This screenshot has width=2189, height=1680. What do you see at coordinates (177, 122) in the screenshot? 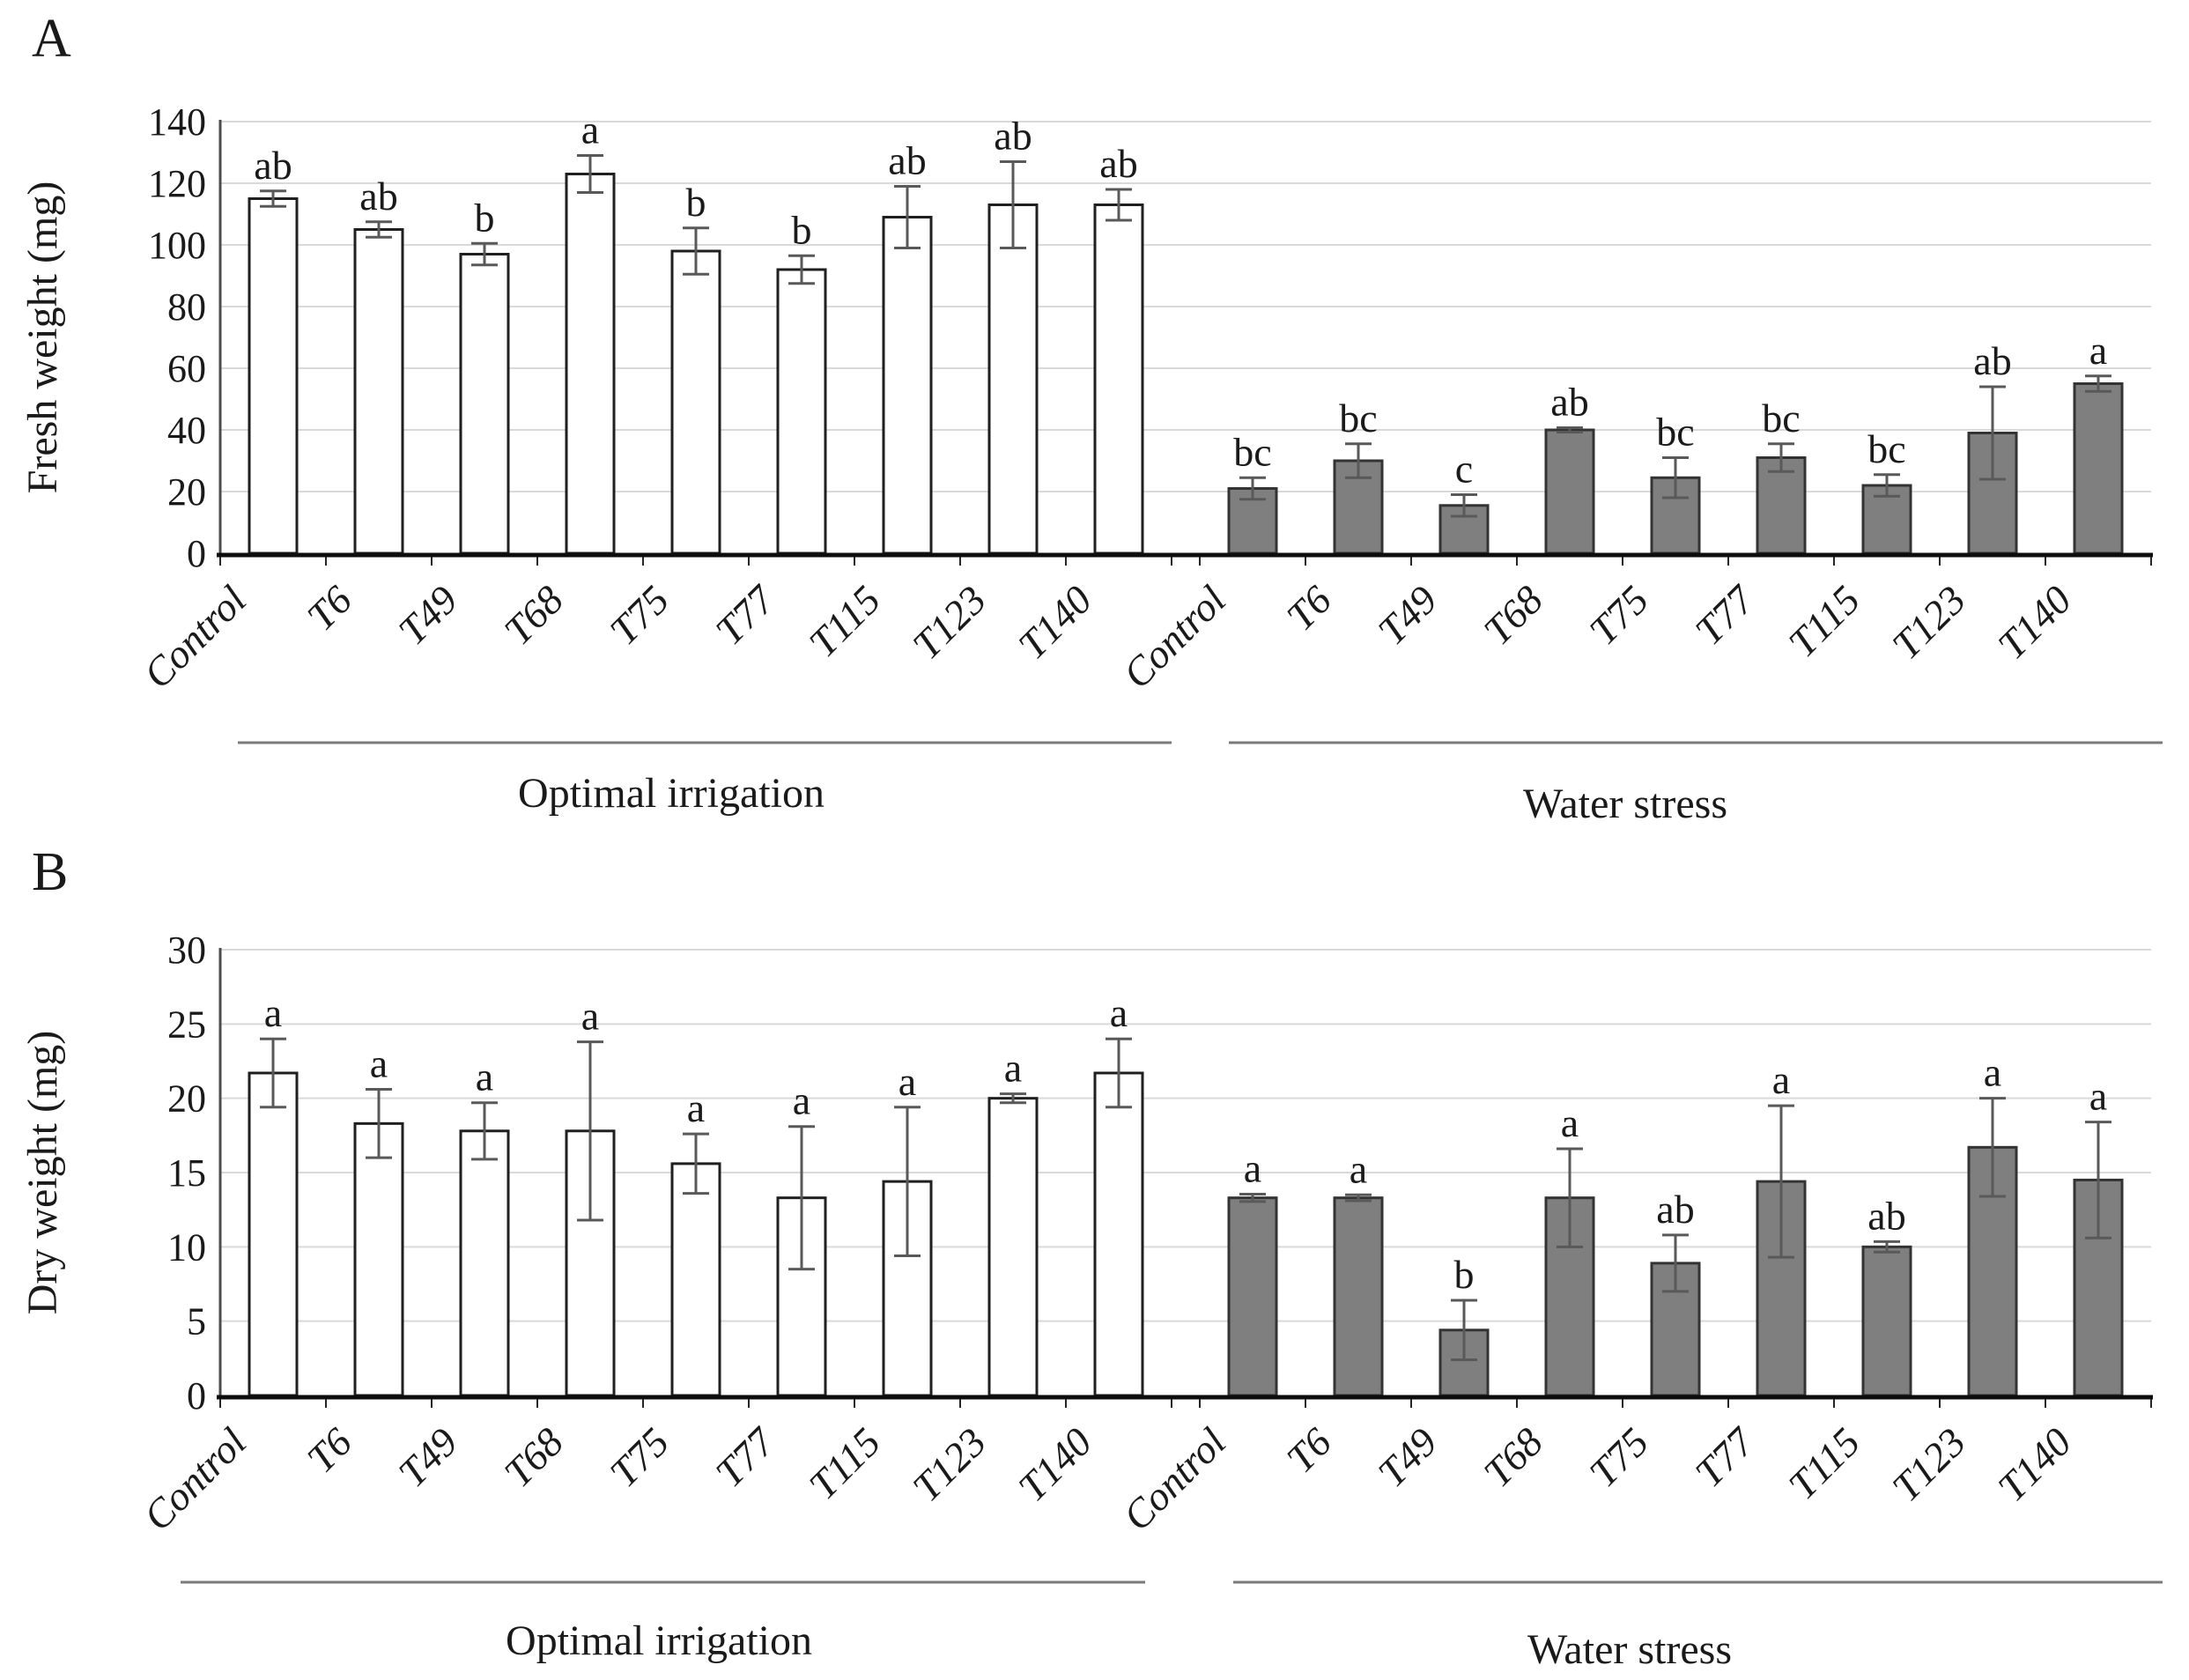
I see `y-tick-label: 140` at bounding box center [177, 122].